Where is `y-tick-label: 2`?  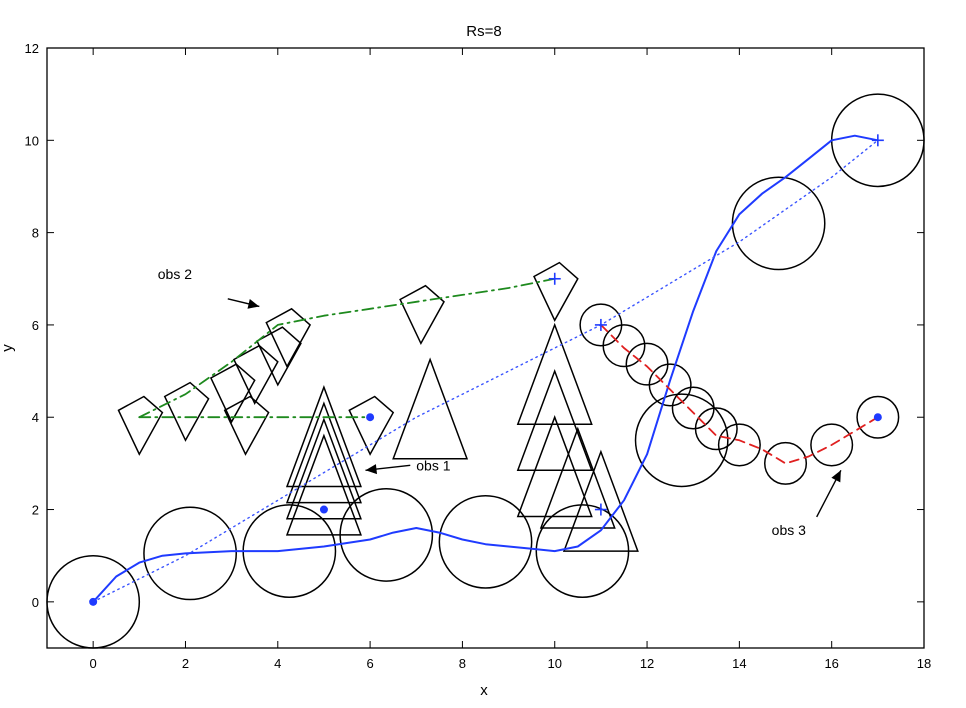
y-tick-label: 2 is located at coordinates (35, 510).